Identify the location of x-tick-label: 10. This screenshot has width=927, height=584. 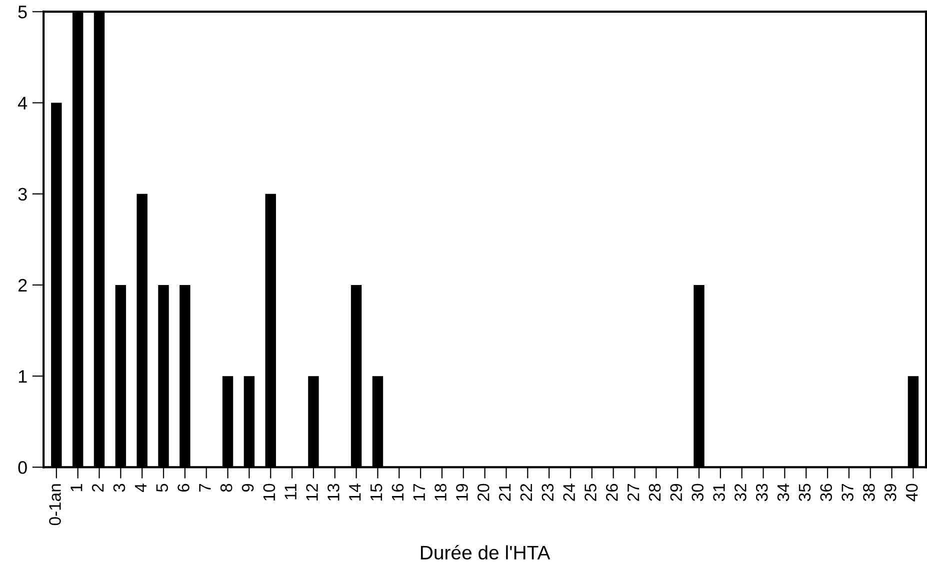
(269, 492).